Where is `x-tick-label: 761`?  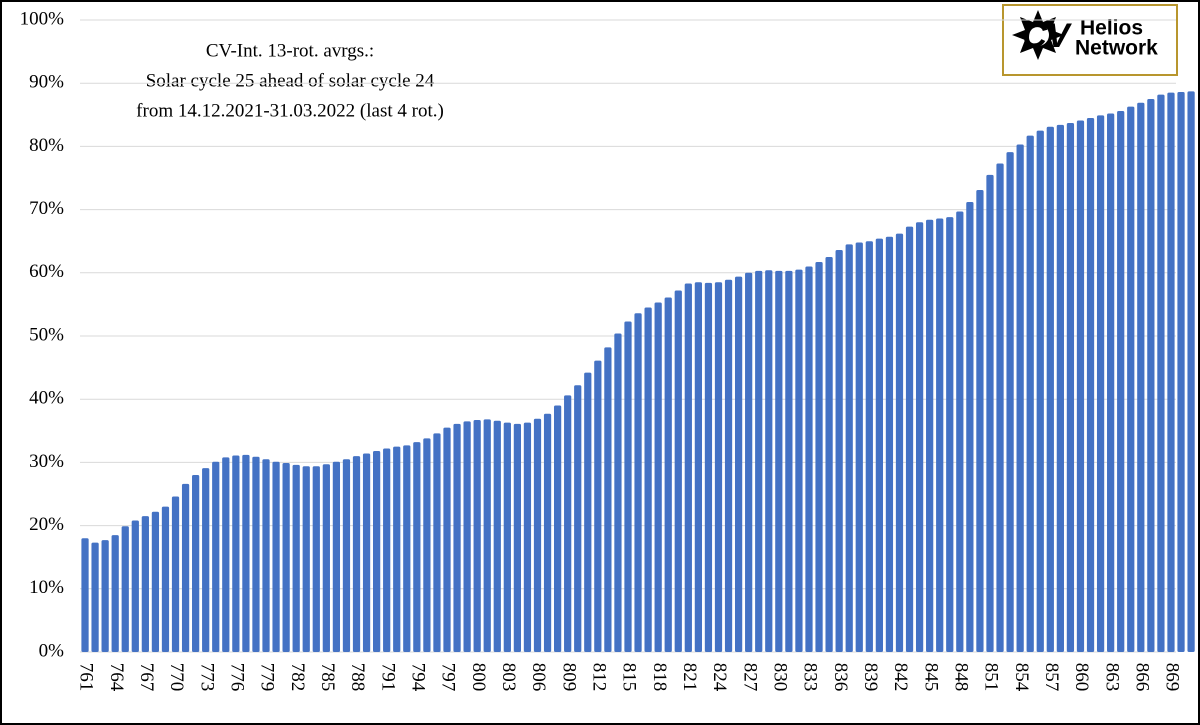
x-tick-label: 761 is located at coordinates (86, 677).